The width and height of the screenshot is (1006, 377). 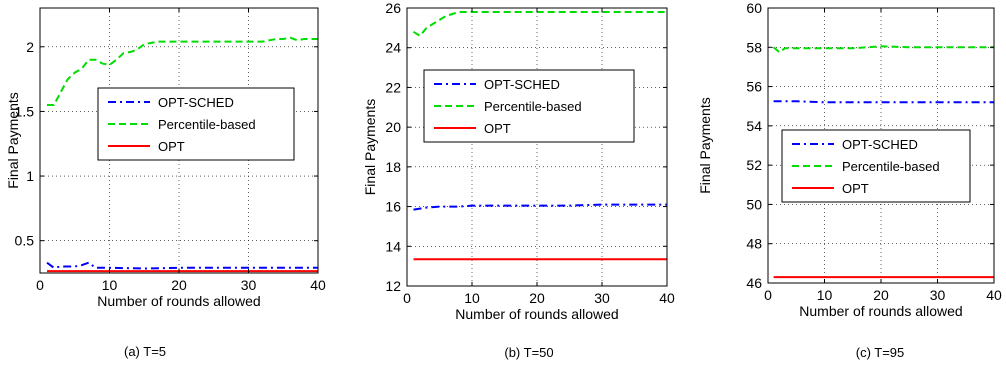 I want to click on chart-caption: (c) T=95, so click(x=880, y=352).